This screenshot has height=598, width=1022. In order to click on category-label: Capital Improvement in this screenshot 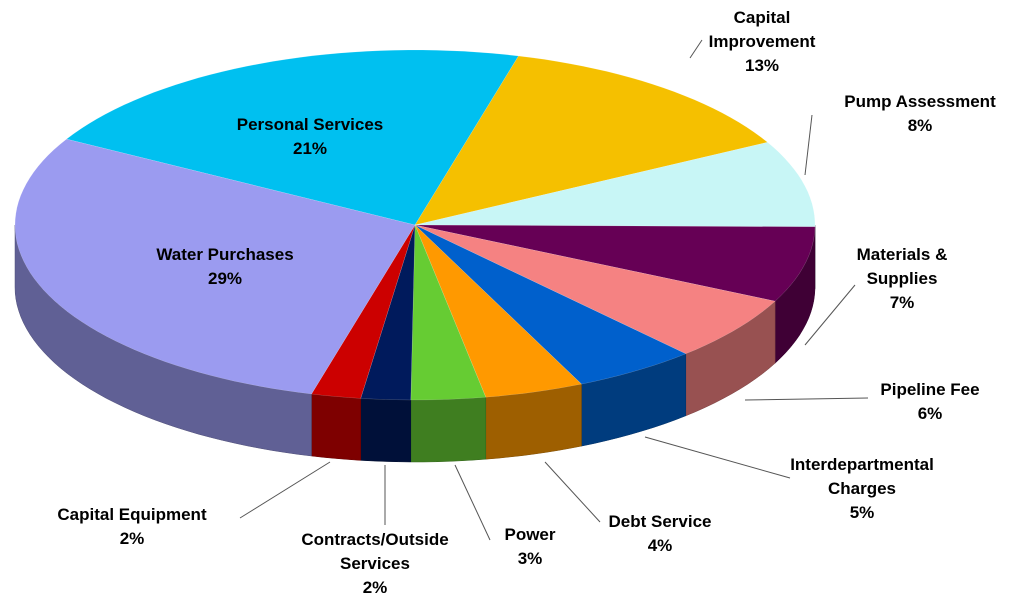, I will do `click(762, 29)`.